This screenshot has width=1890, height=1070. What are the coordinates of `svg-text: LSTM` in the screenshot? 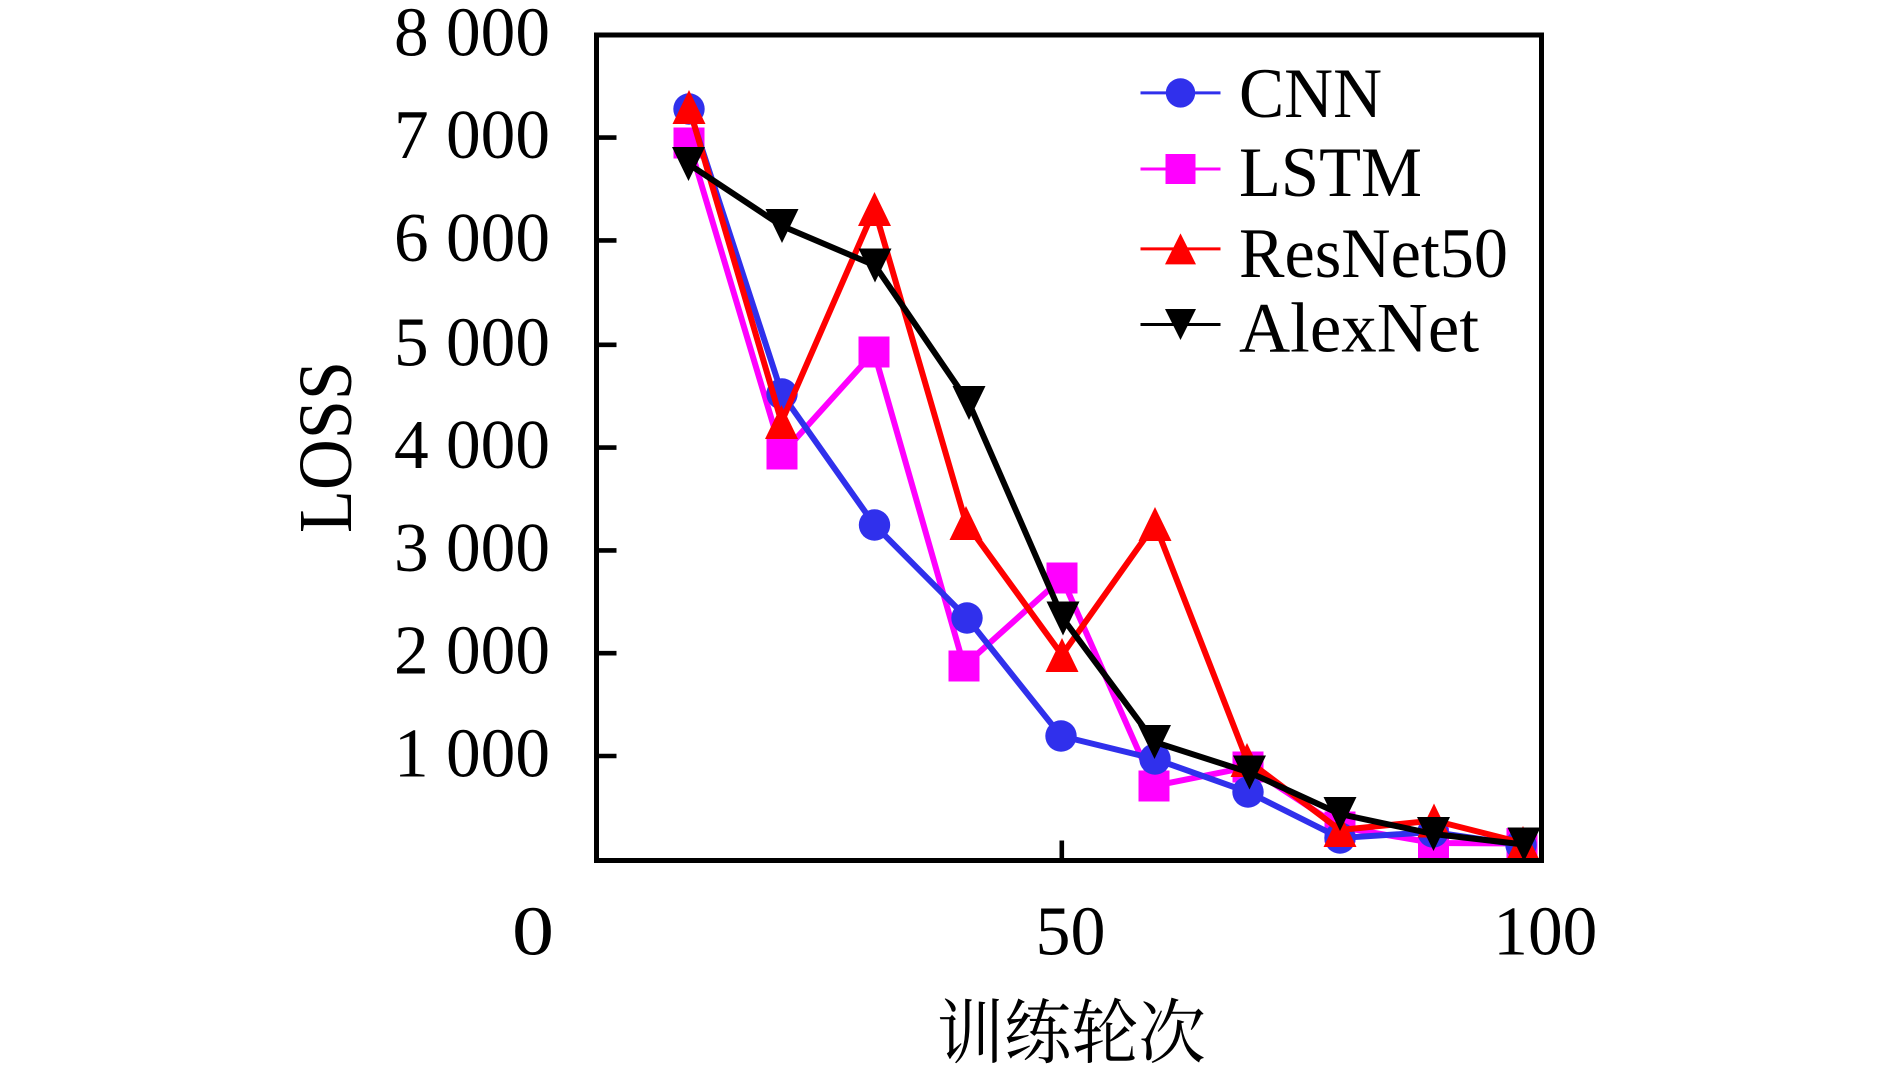 It's located at (1330, 173).